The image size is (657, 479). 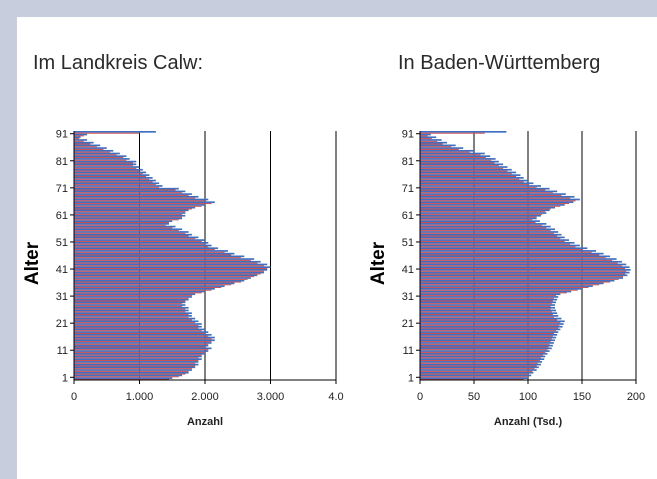 What do you see at coordinates (32, 263) in the screenshot?
I see `y-axis-title-calw: Alter` at bounding box center [32, 263].